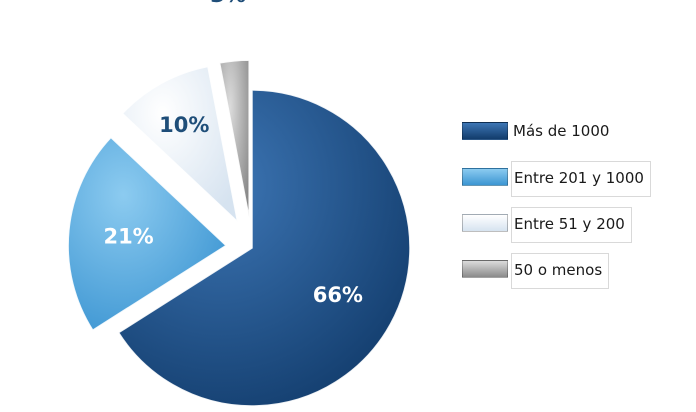  What do you see at coordinates (560, 271) in the screenshot?
I see `legend-label: 50 o menos` at bounding box center [560, 271].